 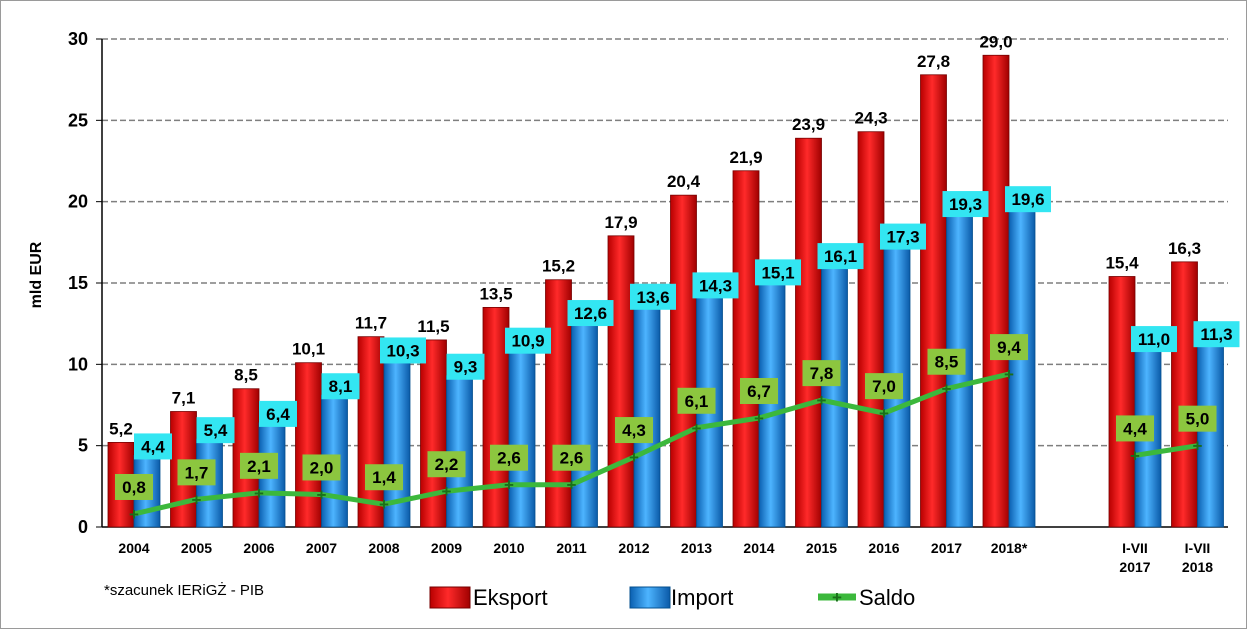 What do you see at coordinates (822, 373) in the screenshot?
I see `saldo-data-label: 7,8` at bounding box center [822, 373].